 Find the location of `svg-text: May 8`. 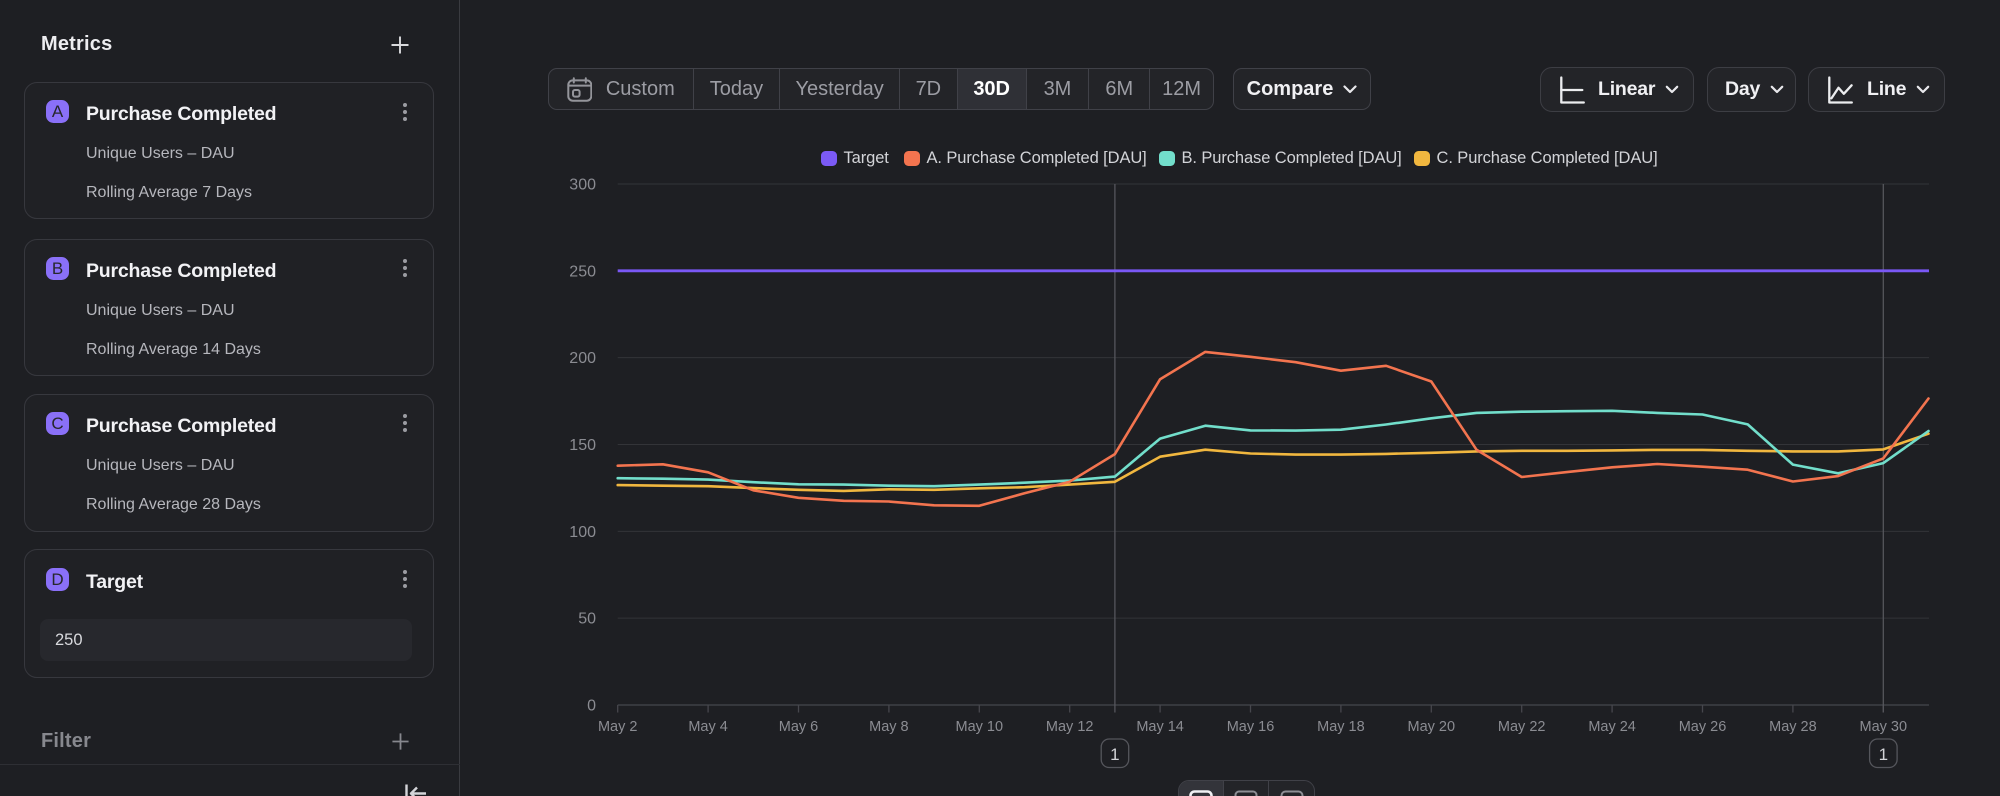

svg-text: May 8 is located at coordinates (889, 727).